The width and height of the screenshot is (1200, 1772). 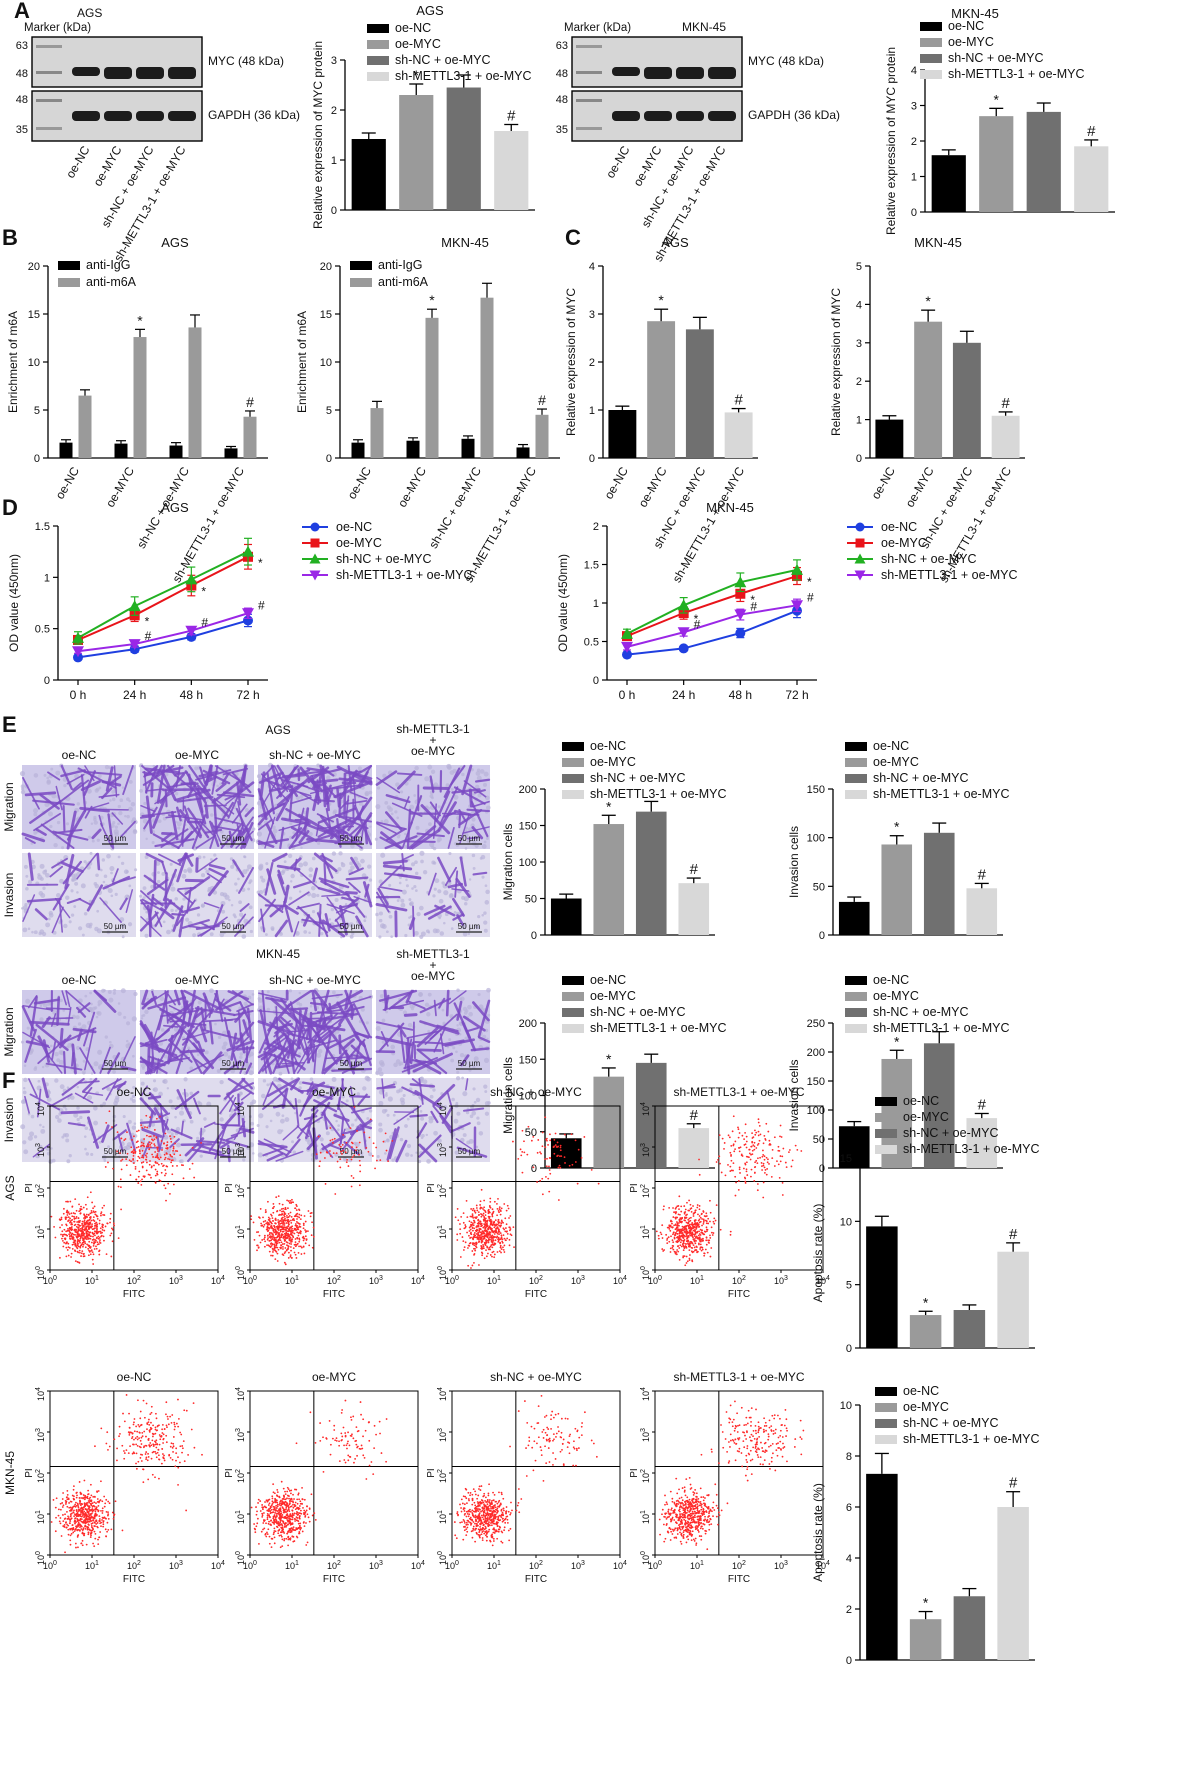 I want to click on y-axis-label: Relative expression of MYC protein, so click(x=318, y=135).